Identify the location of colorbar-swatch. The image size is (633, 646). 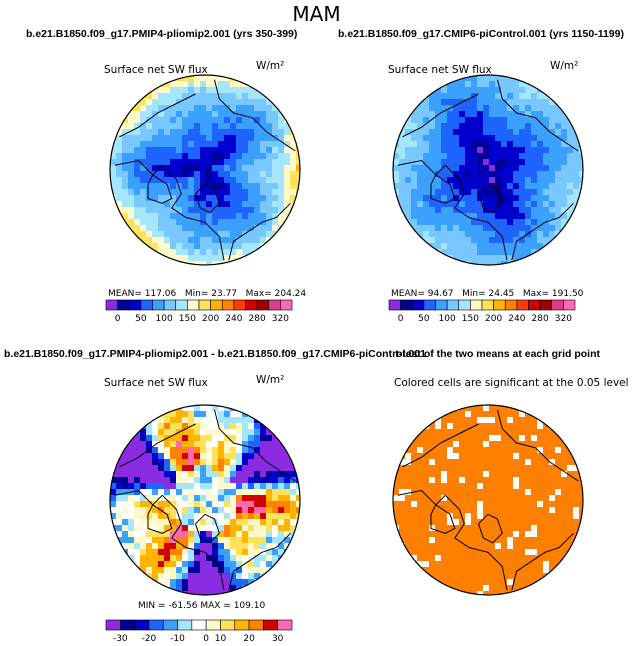
(170, 305).